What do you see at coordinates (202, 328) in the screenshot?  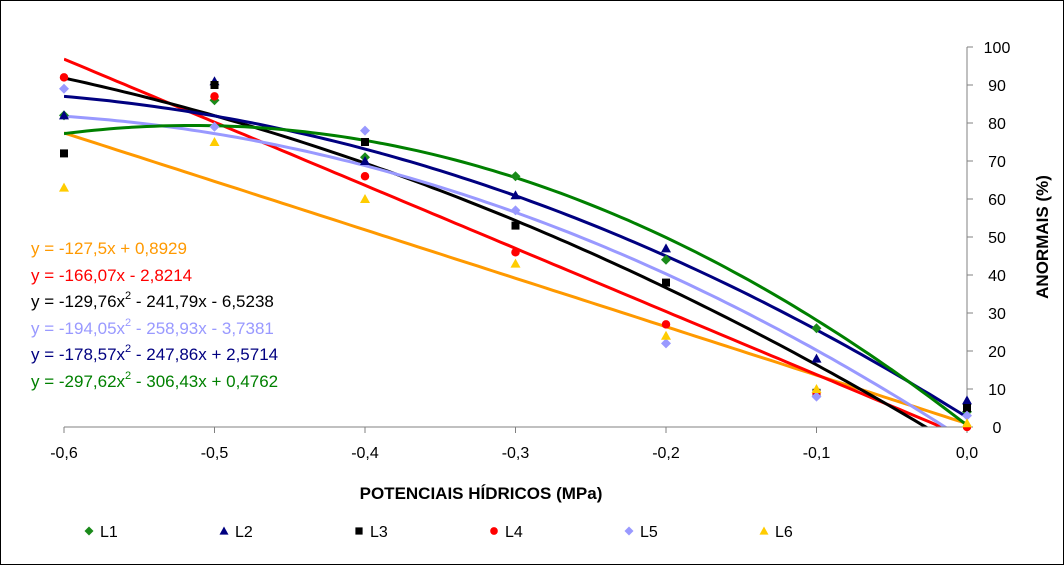 I see `equation-text: - 258,93x - 3,7381` at bounding box center [202, 328].